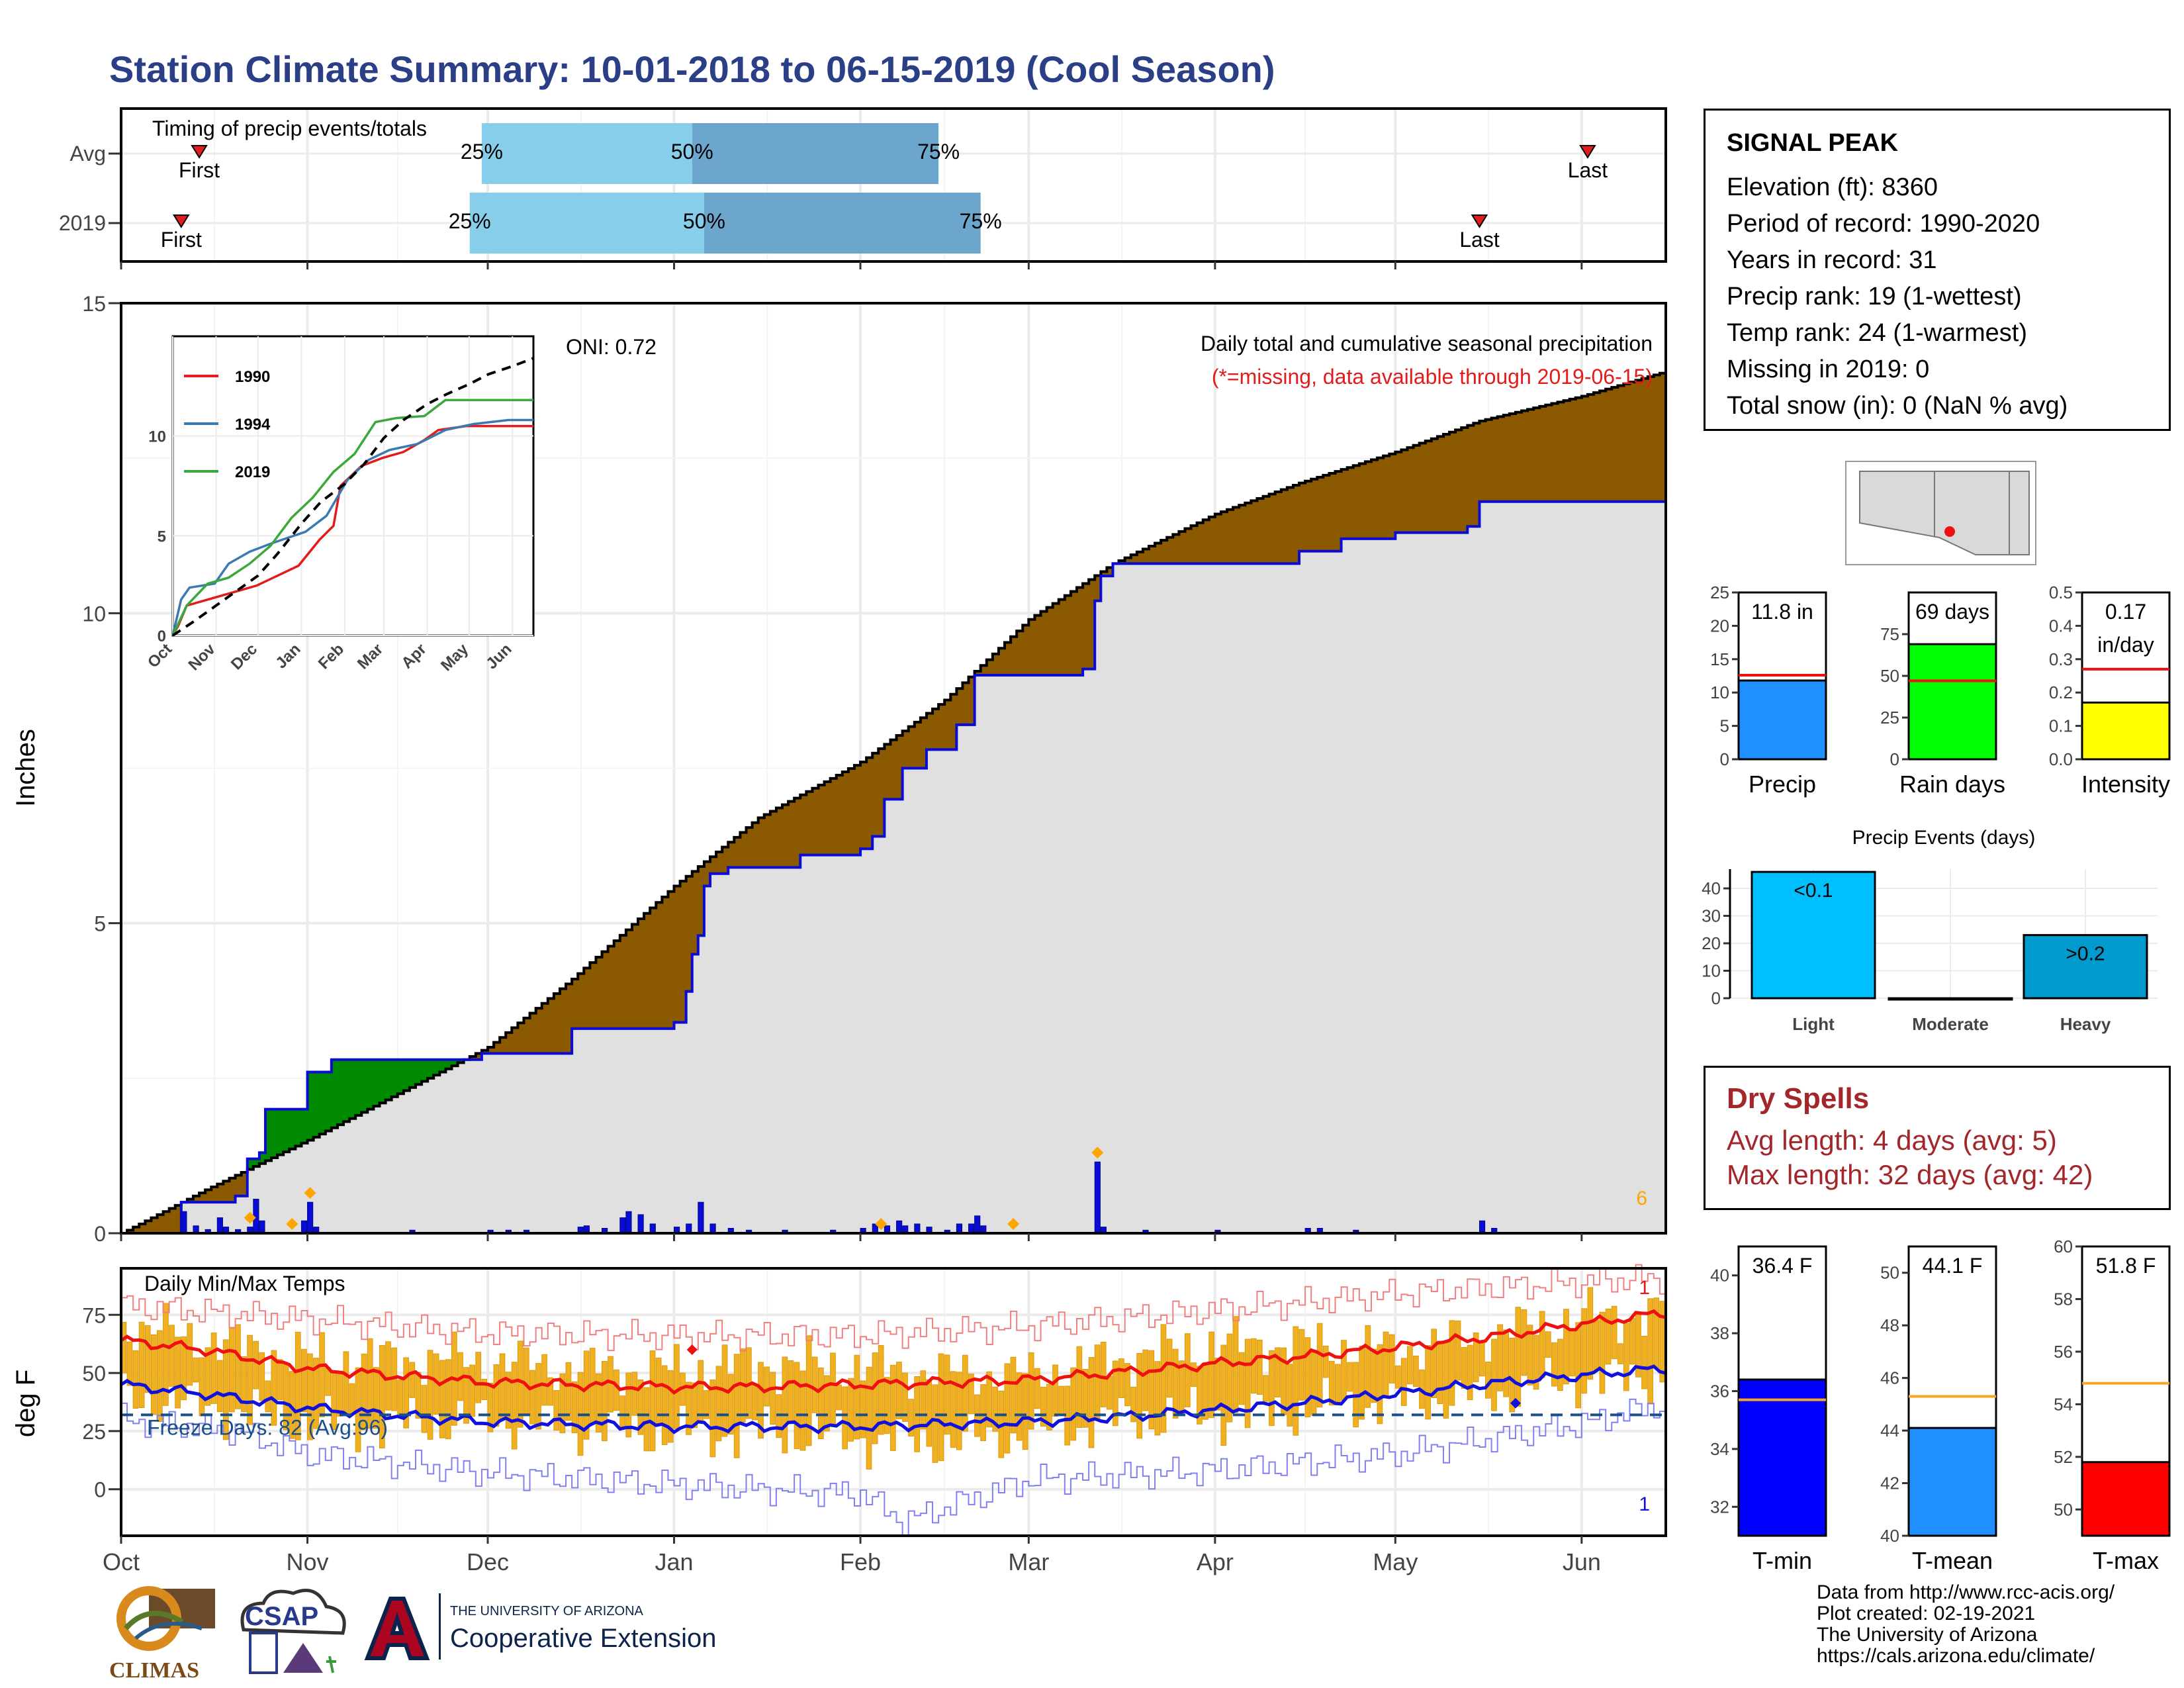  What do you see at coordinates (2125, 645) in the screenshot?
I see `totals-intensity-unit-label: in/day` at bounding box center [2125, 645].